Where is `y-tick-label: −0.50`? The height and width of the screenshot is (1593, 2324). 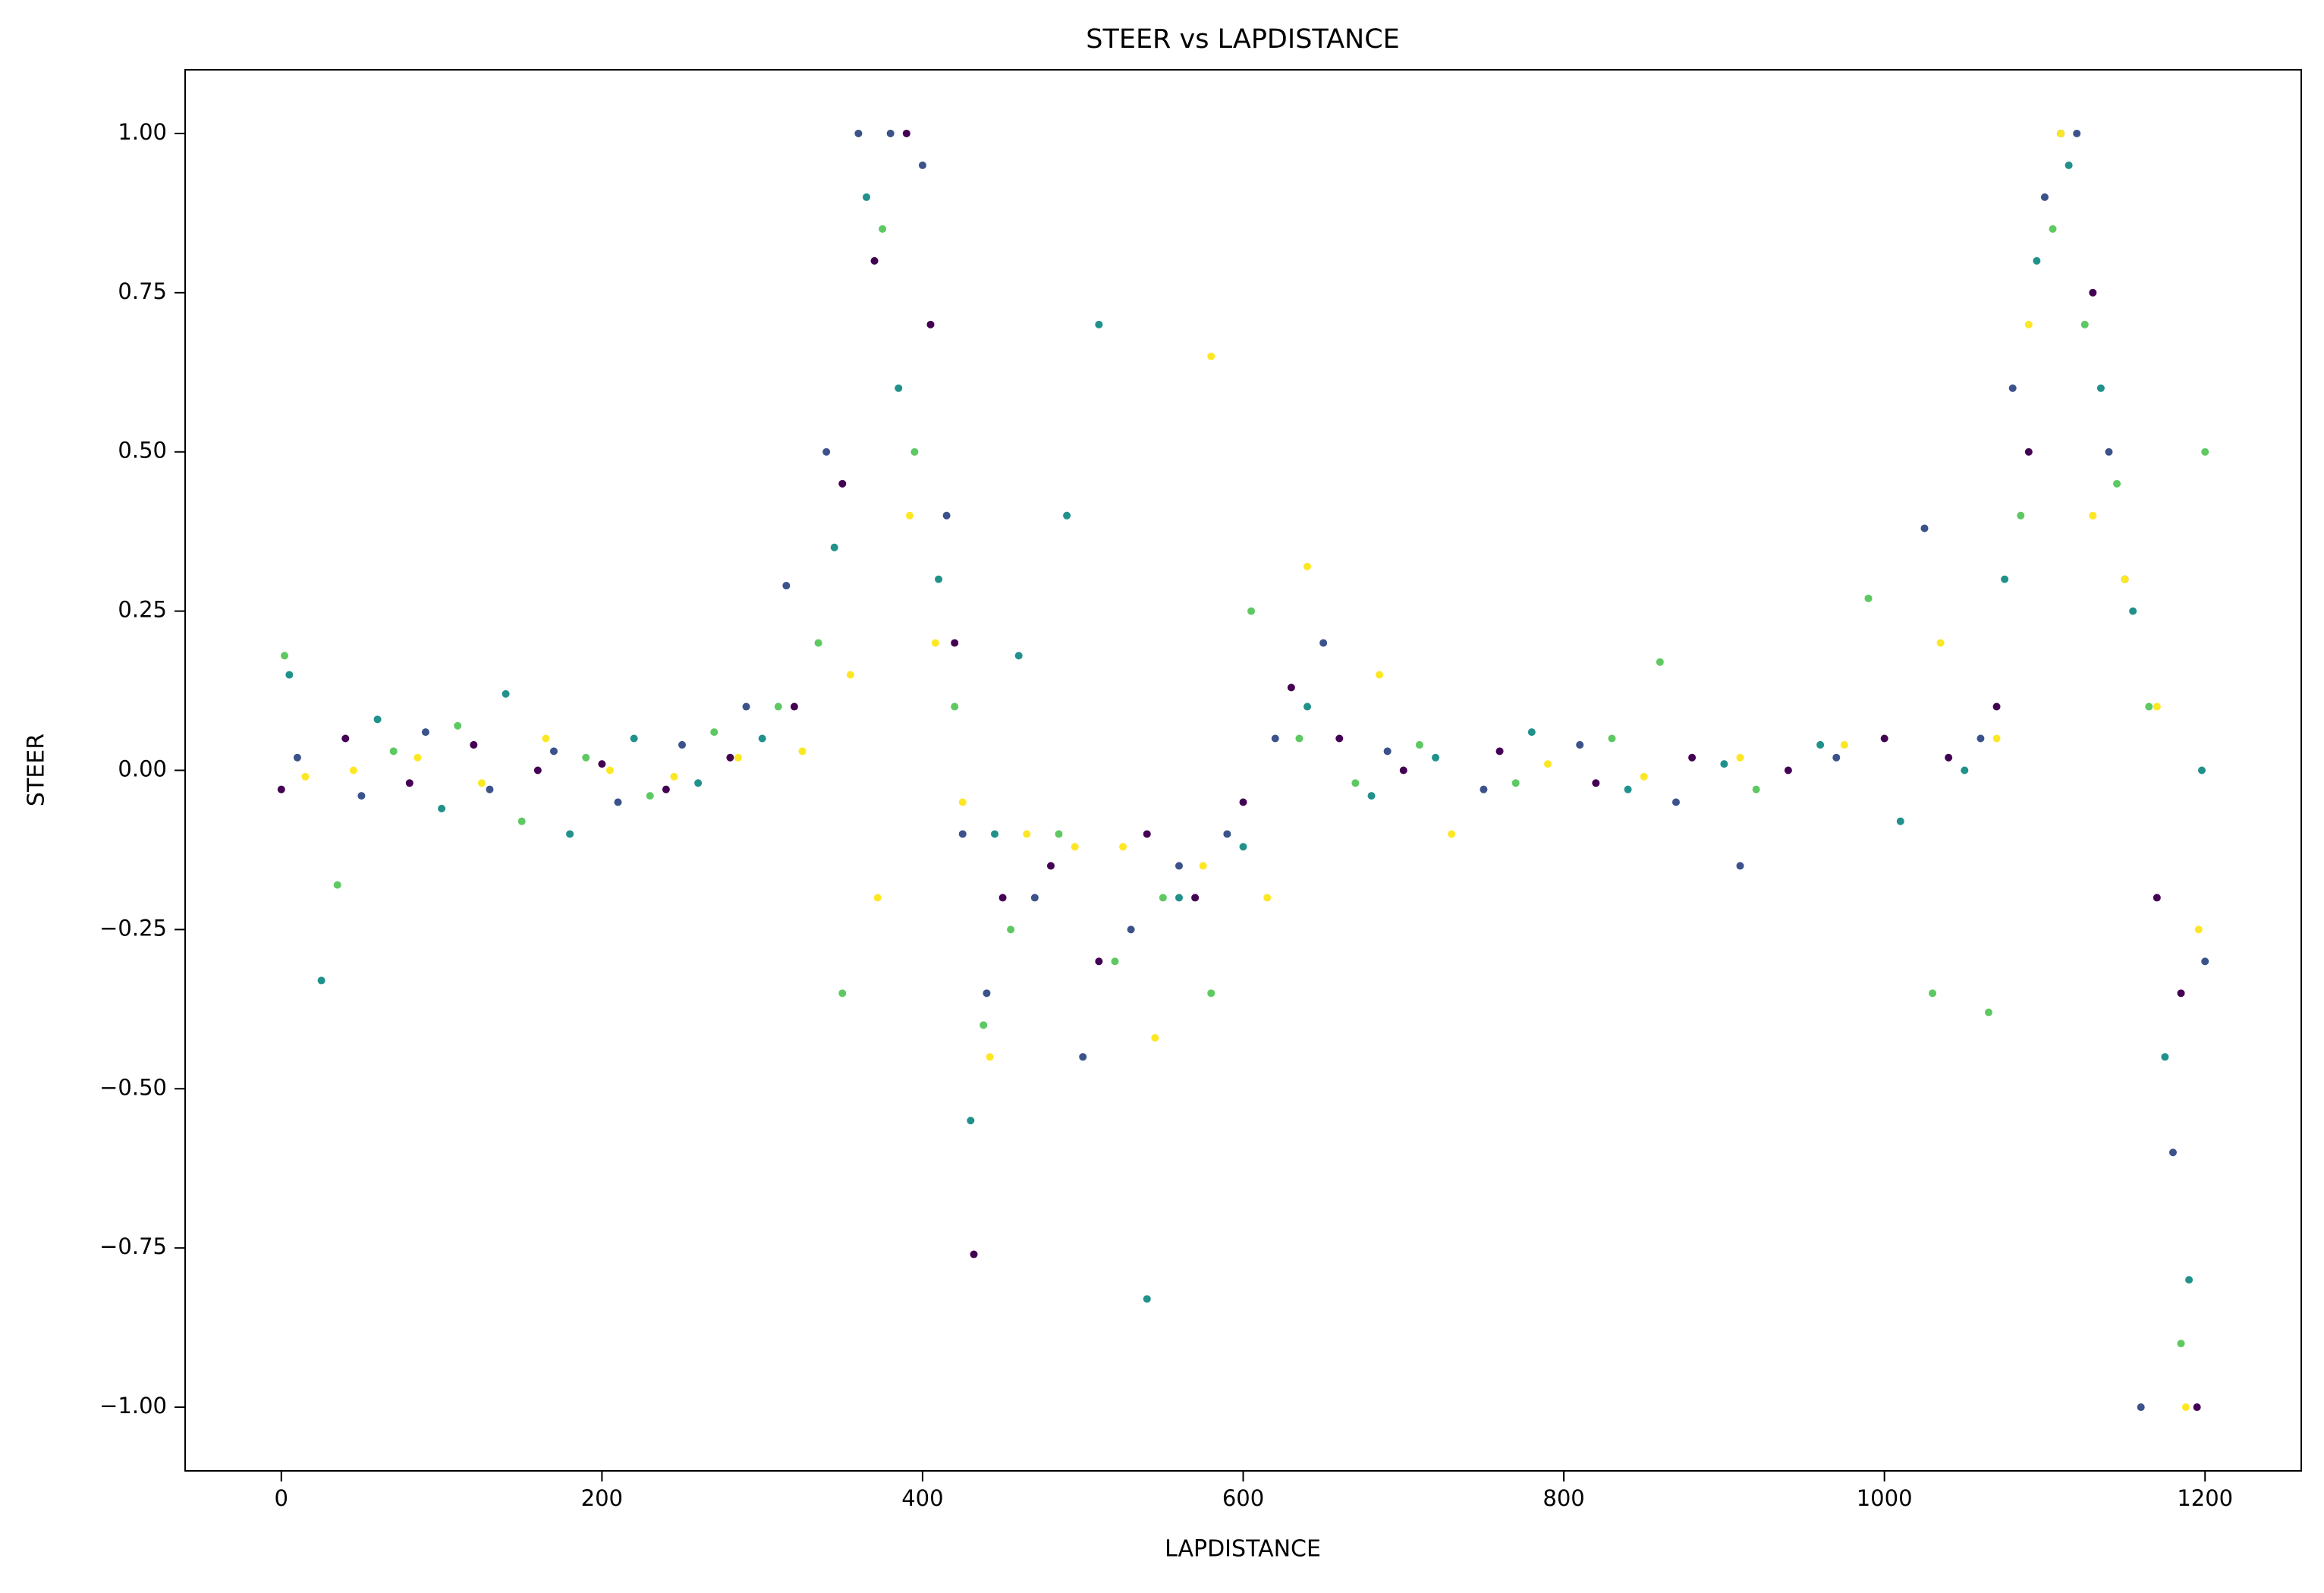 y-tick-label: −0.50 is located at coordinates (133, 1087).